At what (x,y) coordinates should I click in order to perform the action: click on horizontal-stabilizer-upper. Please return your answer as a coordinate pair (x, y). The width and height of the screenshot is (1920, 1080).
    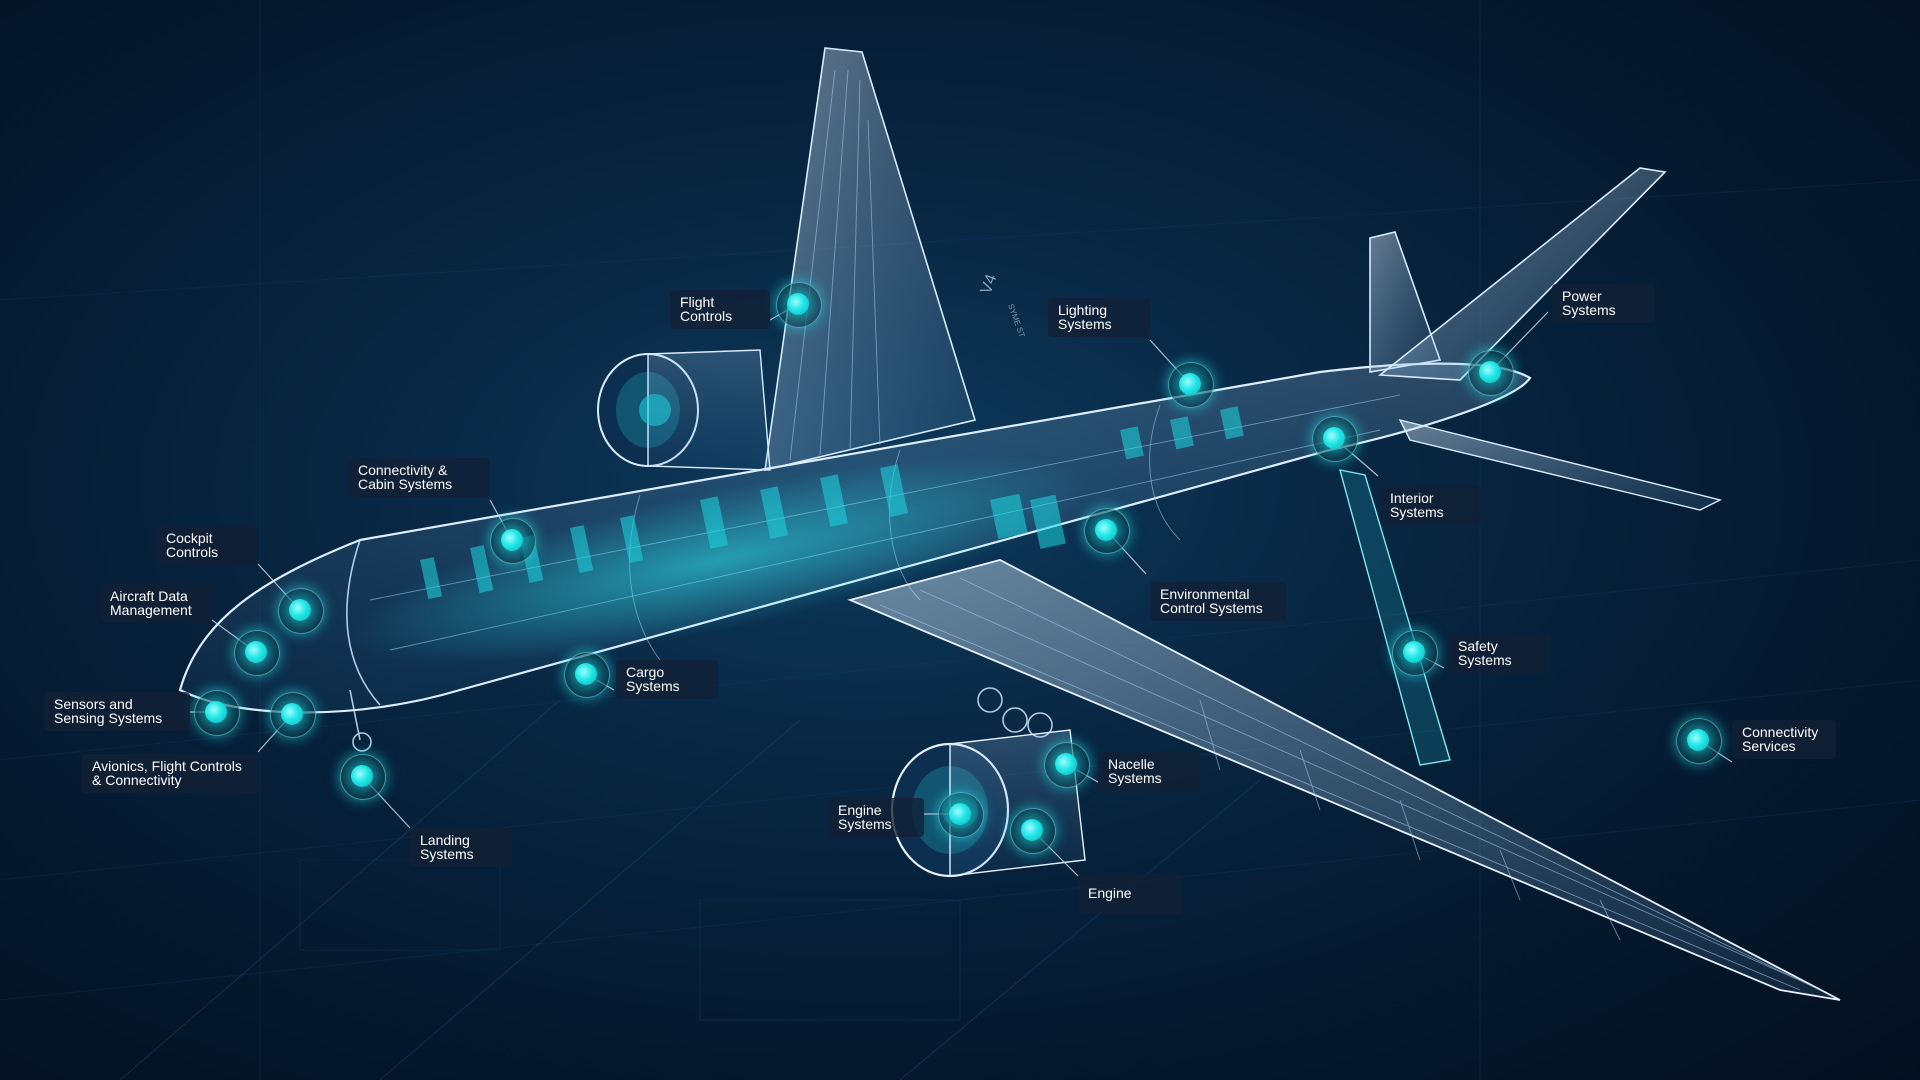
    Looking at the image, I should click on (1522, 274).